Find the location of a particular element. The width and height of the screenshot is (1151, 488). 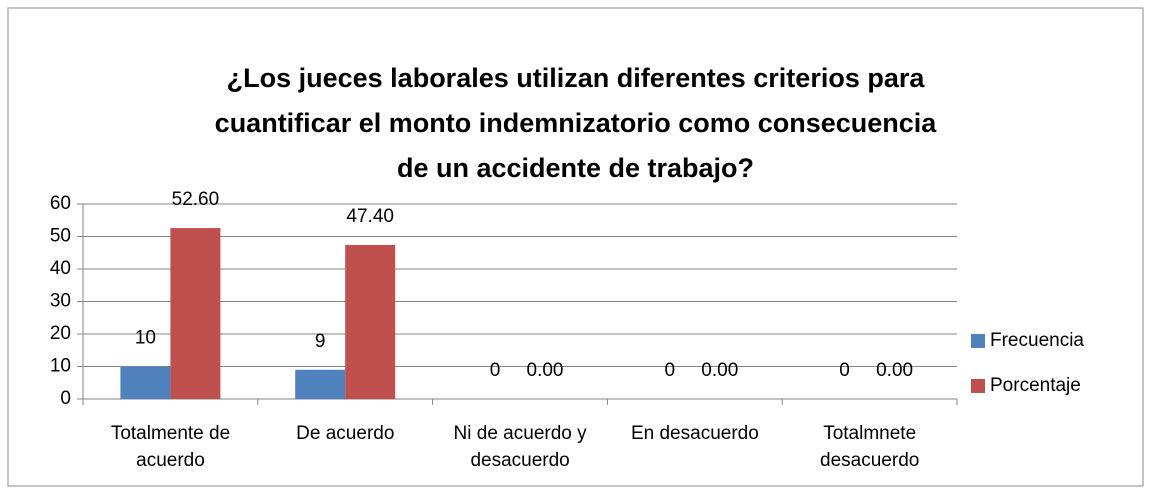

y-tick-label: 30 is located at coordinates (60, 301).